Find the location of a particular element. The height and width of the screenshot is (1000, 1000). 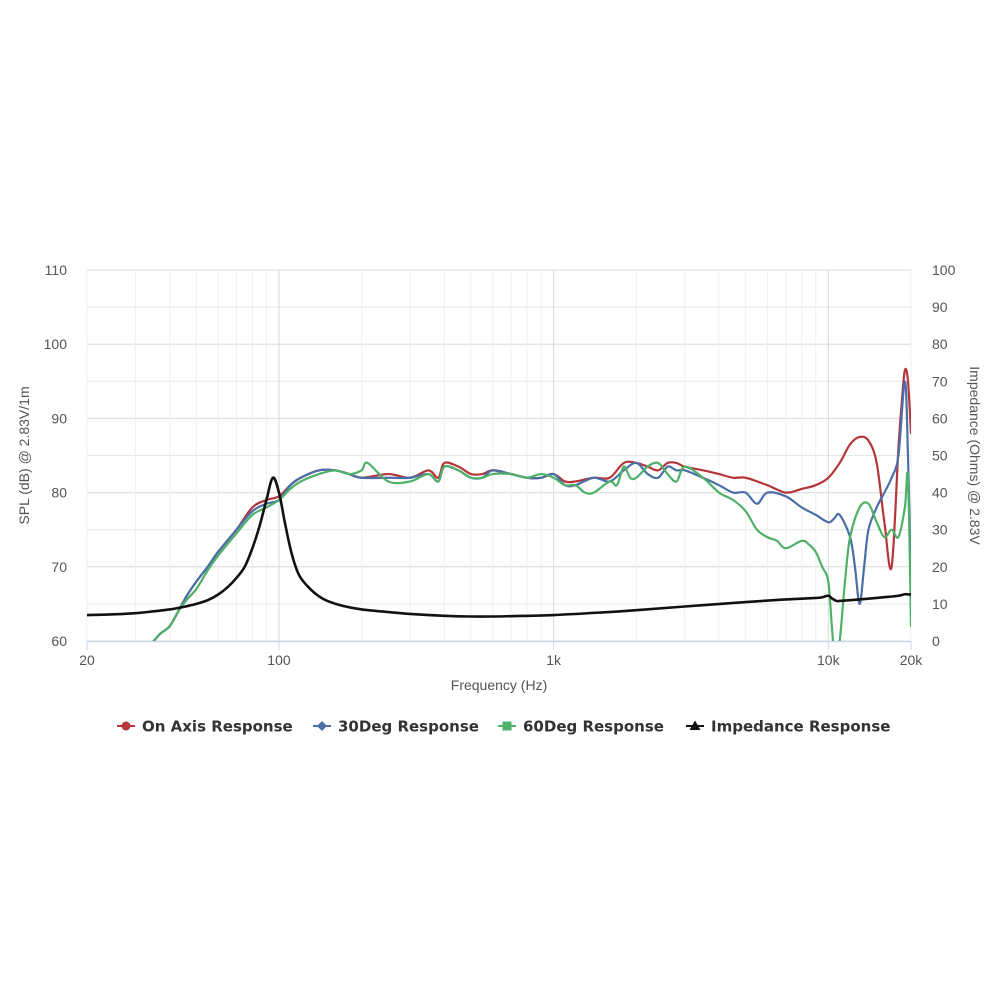

legend-item-60deg-response: 60Deg Response is located at coordinates (581, 727).